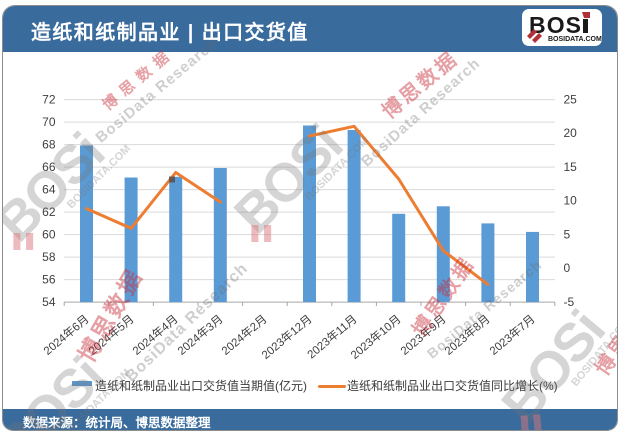 The image size is (621, 435). What do you see at coordinates (49, 302) in the screenshot?
I see `svg-text: 54` at bounding box center [49, 302].